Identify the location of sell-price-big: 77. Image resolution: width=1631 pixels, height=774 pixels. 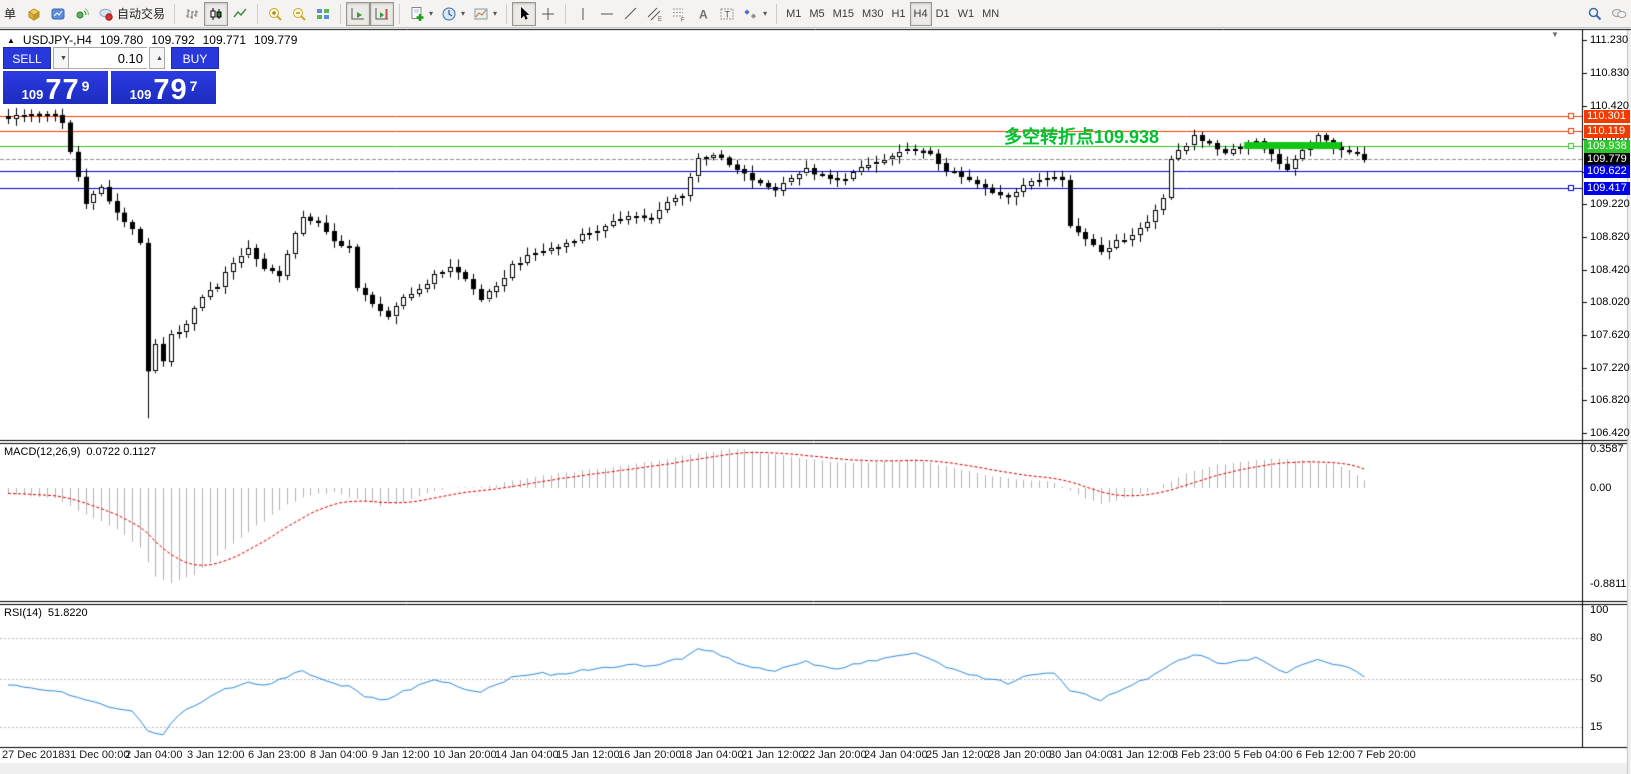
(62, 90).